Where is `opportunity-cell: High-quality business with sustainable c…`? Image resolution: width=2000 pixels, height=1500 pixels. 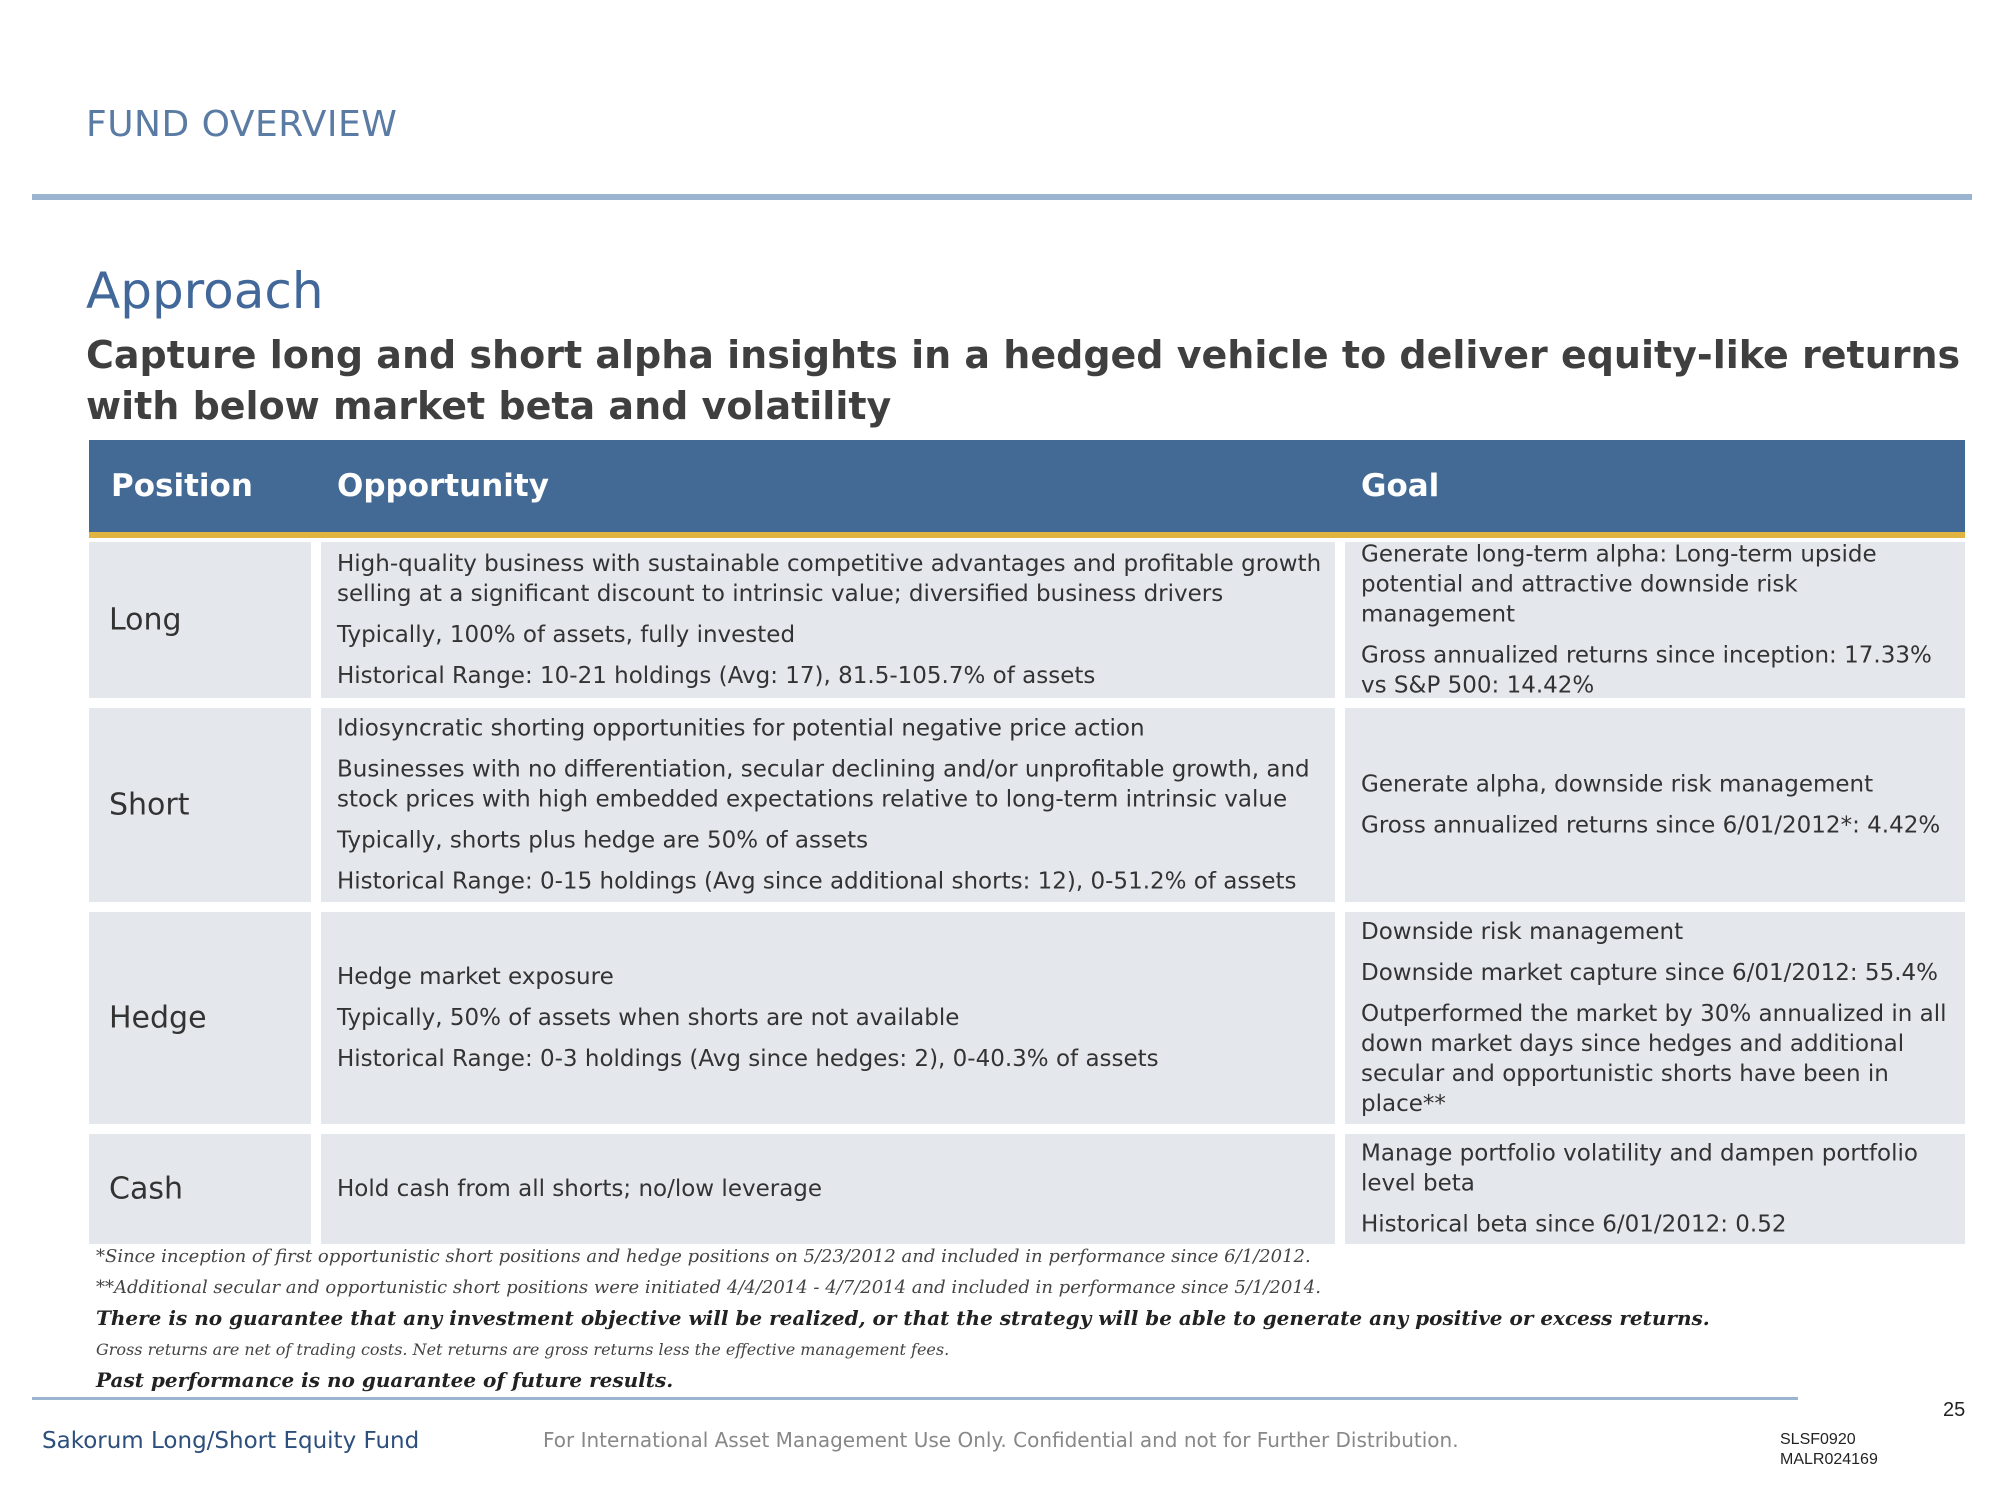
opportunity-cell: High-quality business with sustainable c… is located at coordinates (828, 620).